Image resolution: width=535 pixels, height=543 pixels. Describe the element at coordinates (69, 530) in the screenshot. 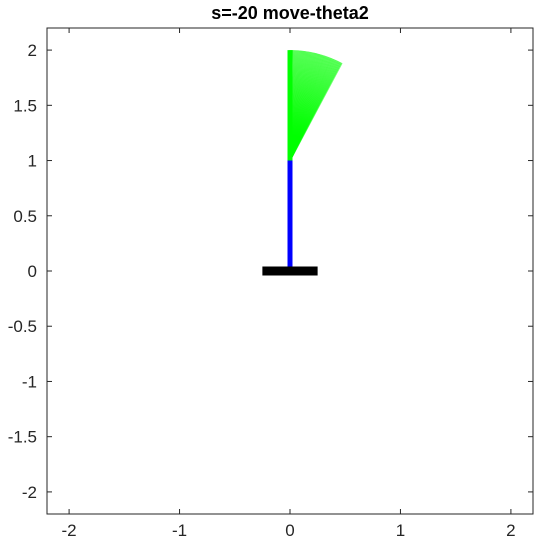

I see `x-tick-label: -2` at that location.